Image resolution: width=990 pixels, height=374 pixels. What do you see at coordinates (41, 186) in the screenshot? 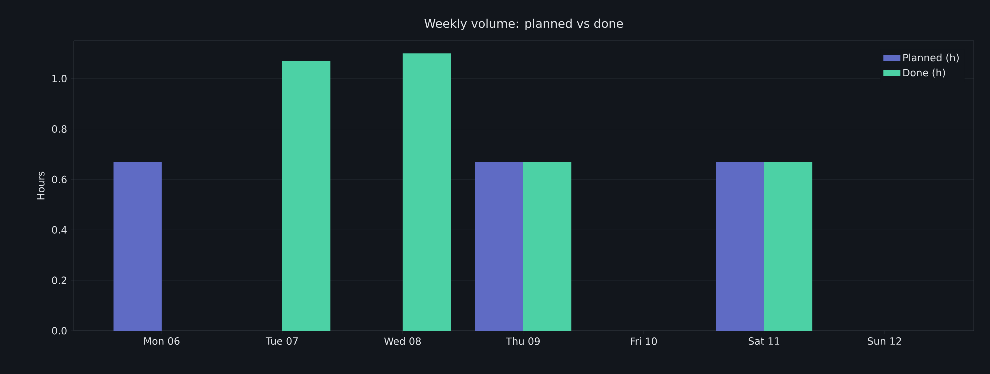
I see `y-axis-title: Hours` at bounding box center [41, 186].